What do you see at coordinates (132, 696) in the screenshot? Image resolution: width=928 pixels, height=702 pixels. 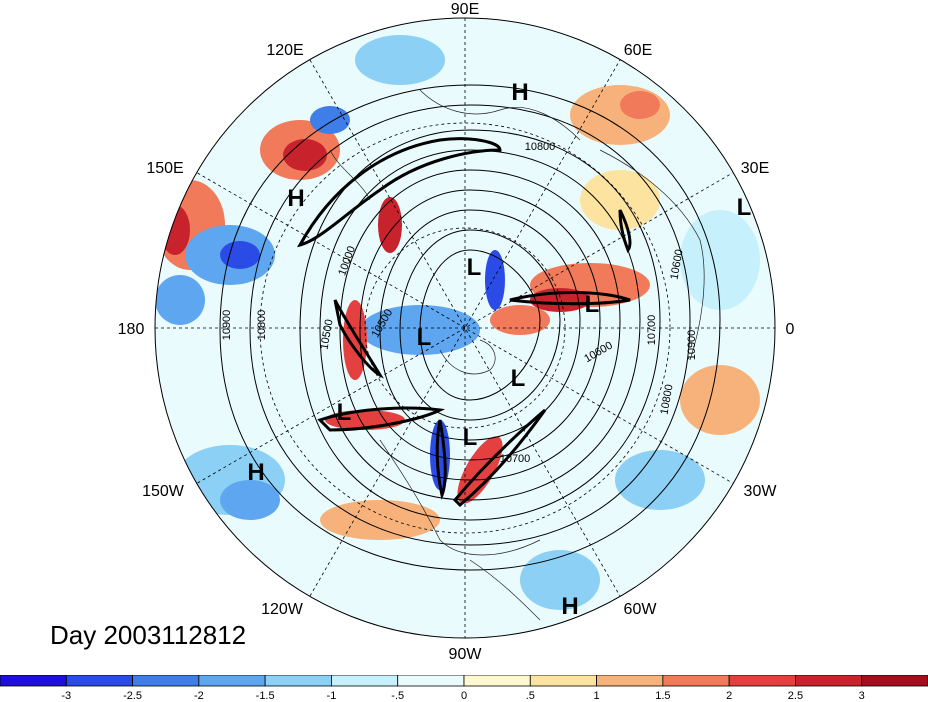 I see `colorbar-tick-label: -2.5` at bounding box center [132, 696].